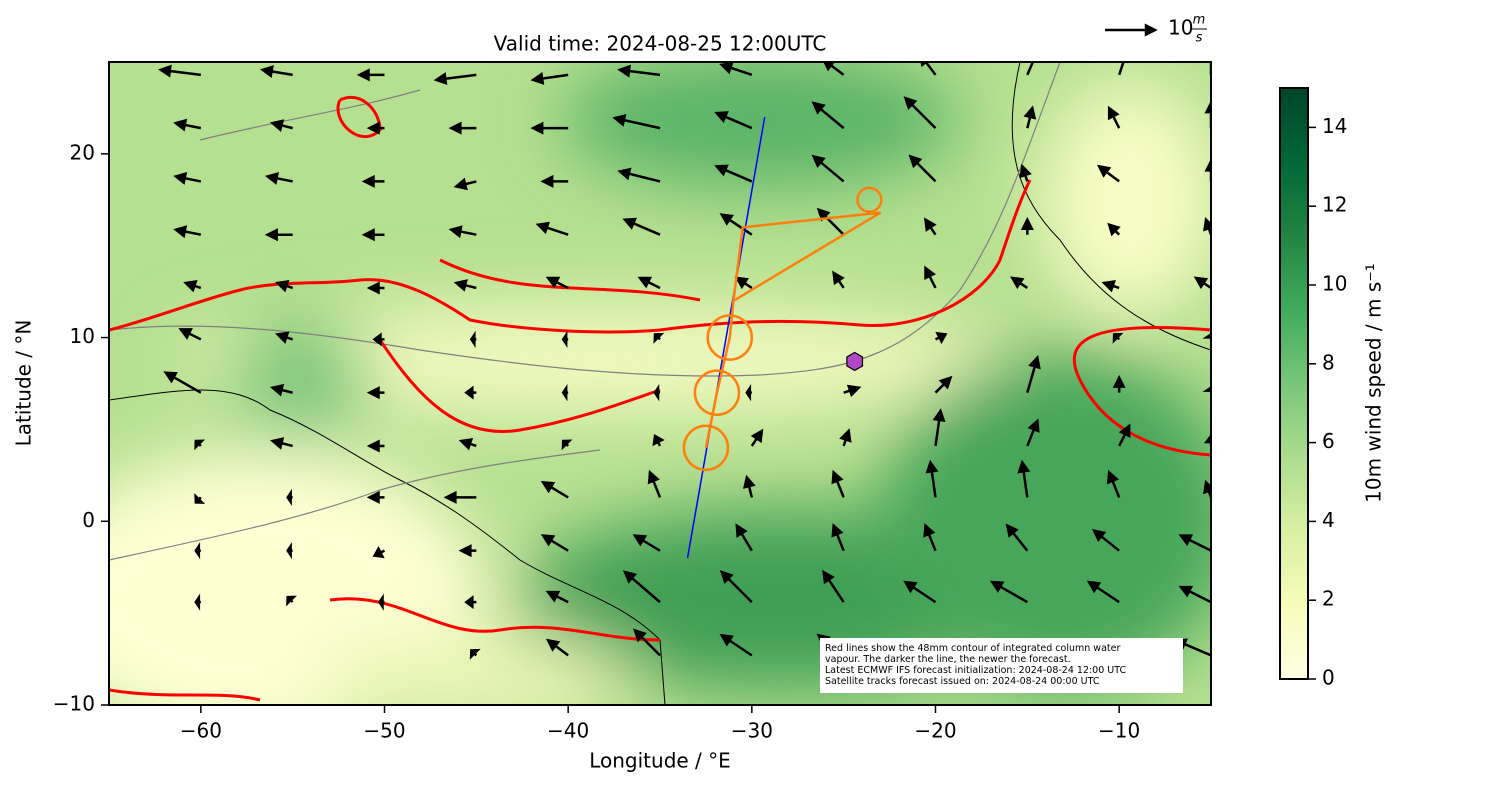  Describe the element at coordinates (1328, 520) in the screenshot. I see `colorbar-tick-label: 4` at that location.